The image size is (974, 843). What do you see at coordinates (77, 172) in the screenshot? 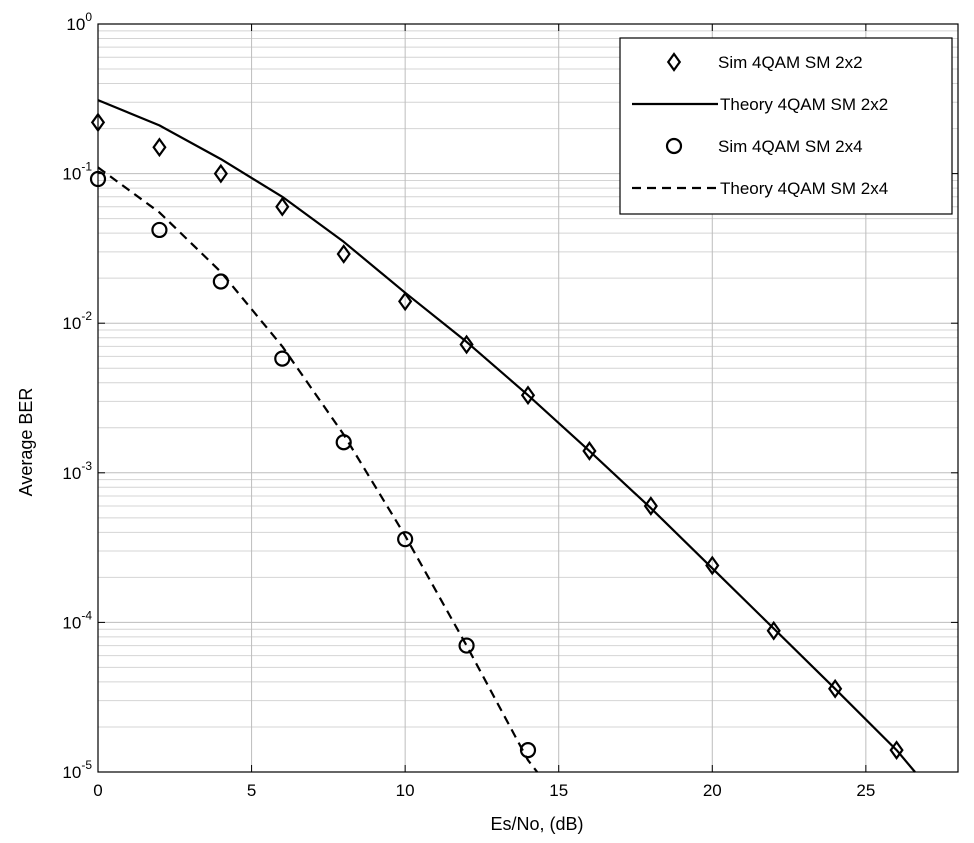
I see `y-tick-label: 10⁻¹` at bounding box center [77, 172].